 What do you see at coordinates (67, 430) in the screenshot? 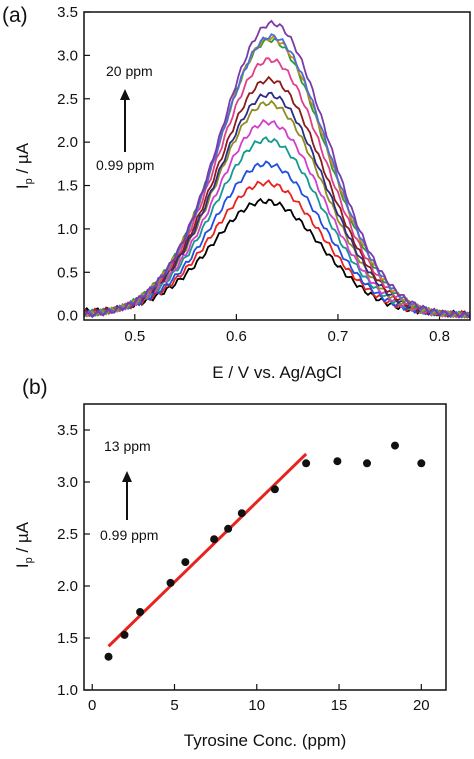
I see `panel-b-ytick-label: 3.5` at bounding box center [67, 430].